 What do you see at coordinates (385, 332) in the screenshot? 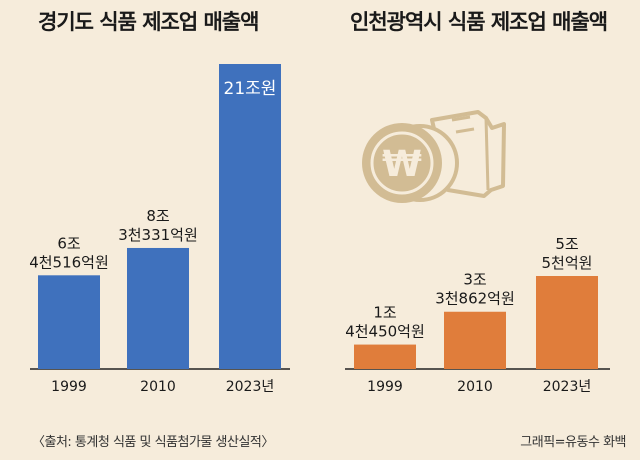
I see `data-label: 4천450억원` at bounding box center [385, 332].